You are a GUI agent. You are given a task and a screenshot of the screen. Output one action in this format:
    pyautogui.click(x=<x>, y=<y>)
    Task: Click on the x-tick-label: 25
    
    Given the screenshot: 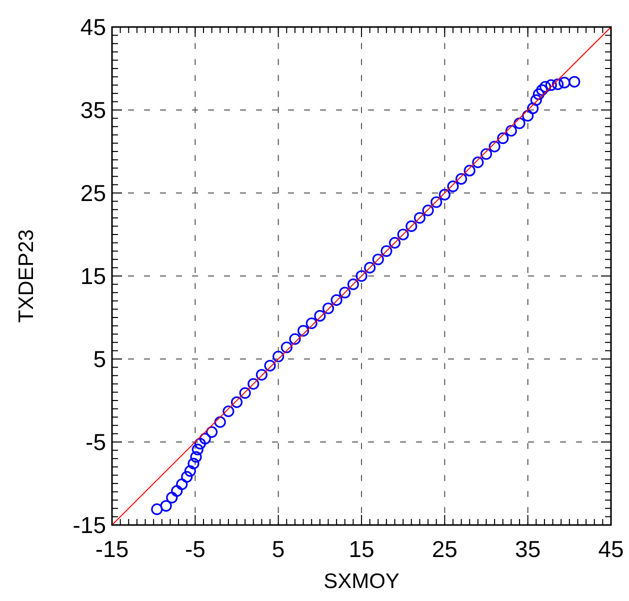 What is the action you would take?
    pyautogui.click(x=445, y=549)
    